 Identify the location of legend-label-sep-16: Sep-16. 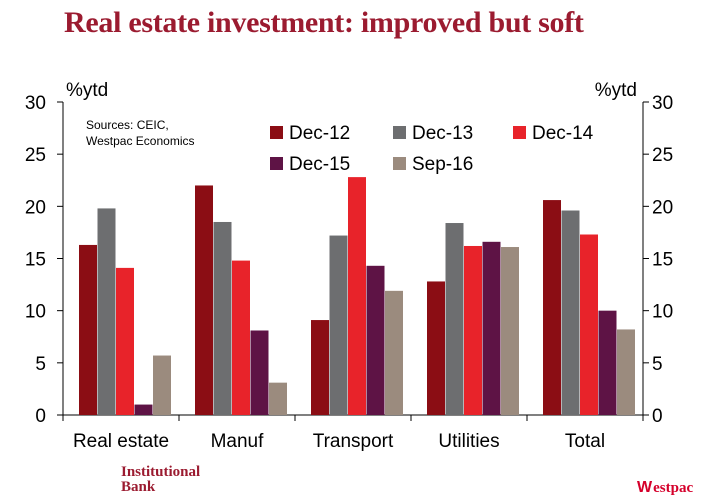
(442, 164).